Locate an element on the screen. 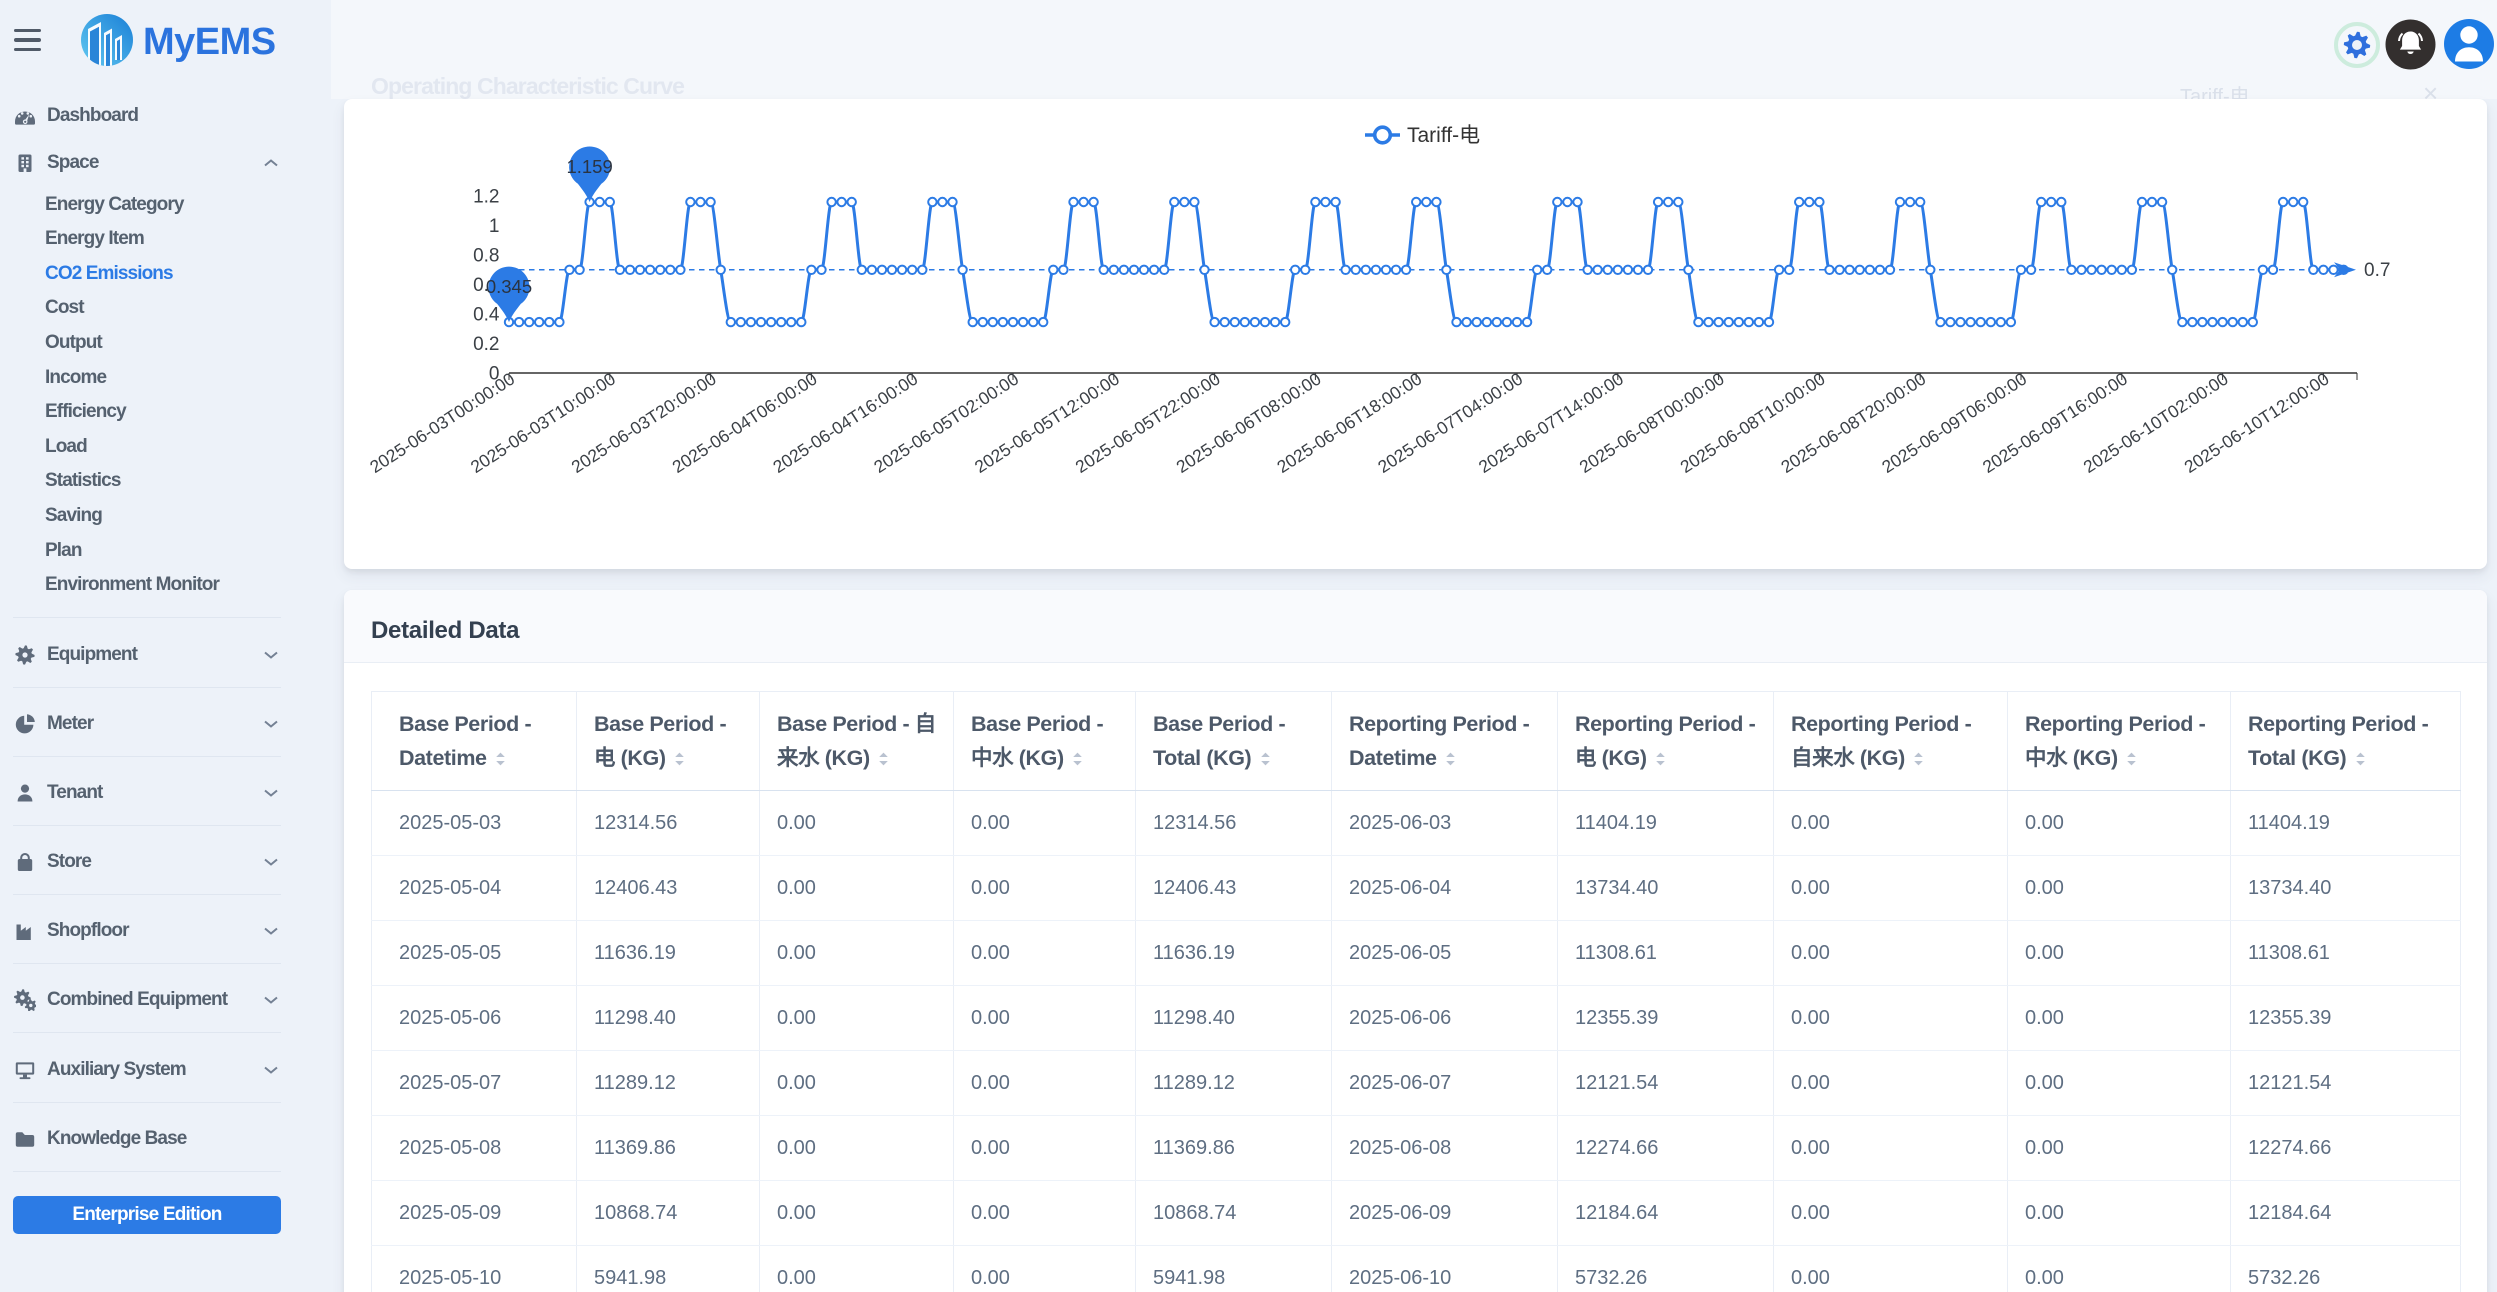  svg-text: 1.2 is located at coordinates (486, 197).